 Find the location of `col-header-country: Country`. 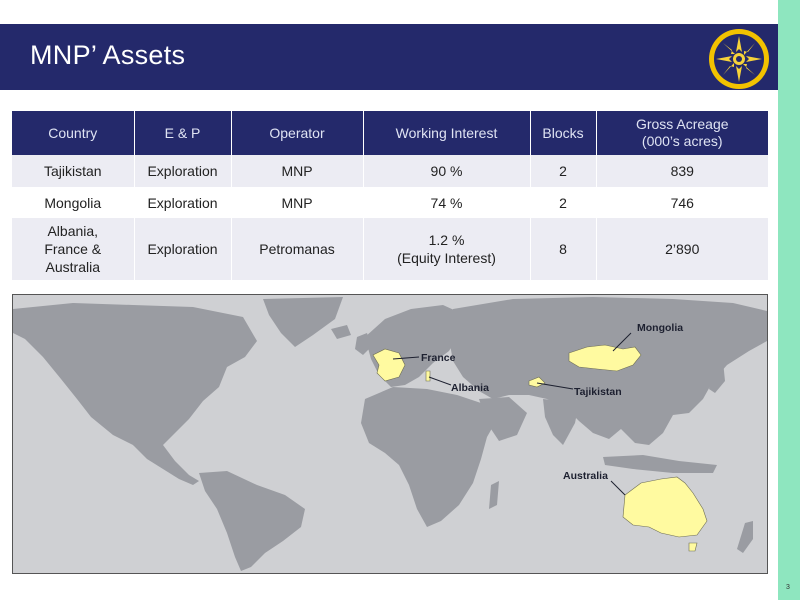

col-header-country: Country is located at coordinates (73, 133).